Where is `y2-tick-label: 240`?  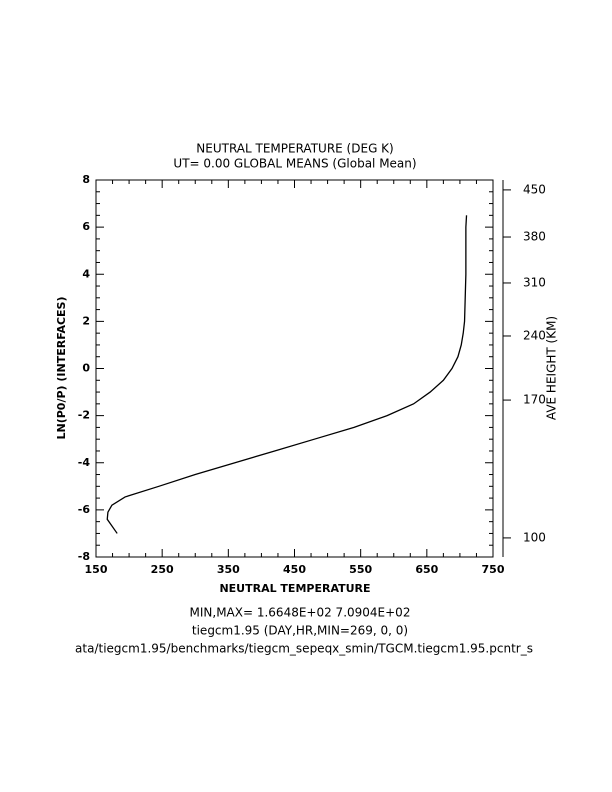 y2-tick-label: 240 is located at coordinates (534, 335).